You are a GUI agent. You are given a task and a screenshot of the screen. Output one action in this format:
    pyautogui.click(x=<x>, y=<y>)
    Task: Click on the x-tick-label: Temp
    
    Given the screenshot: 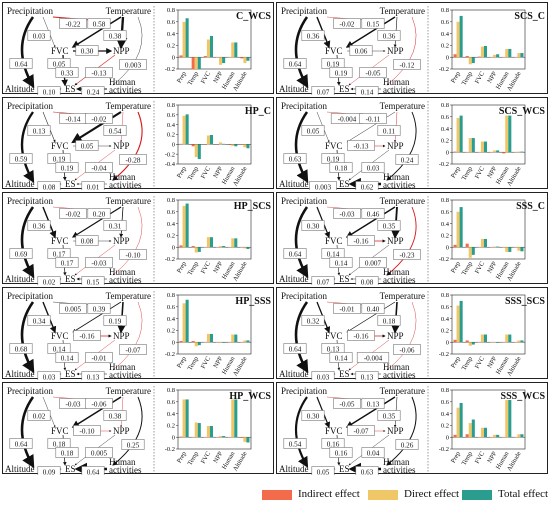 What is the action you would take?
    pyautogui.click(x=467, y=79)
    